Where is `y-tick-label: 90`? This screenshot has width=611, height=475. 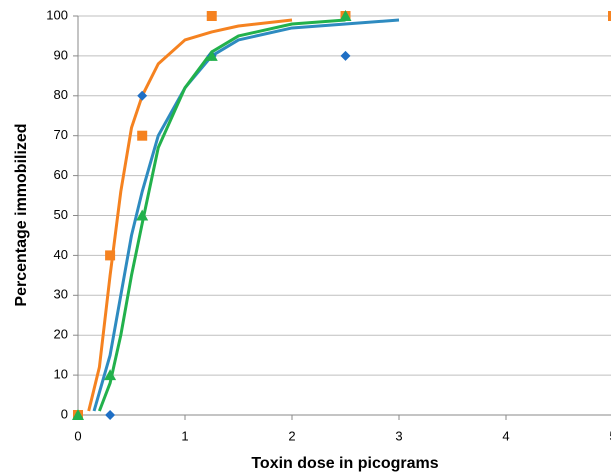 y-tick-label: 90 is located at coordinates (61, 54).